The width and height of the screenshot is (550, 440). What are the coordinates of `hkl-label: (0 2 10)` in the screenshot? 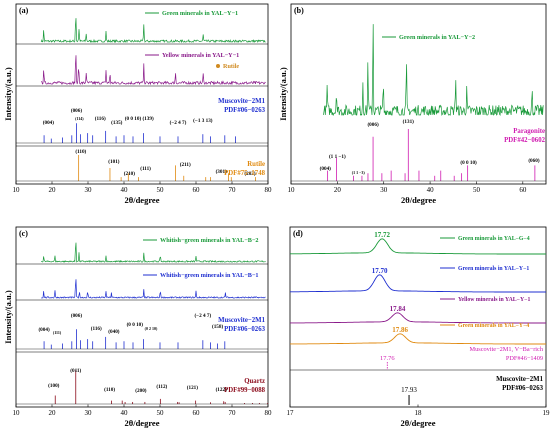 It's located at (151, 328).